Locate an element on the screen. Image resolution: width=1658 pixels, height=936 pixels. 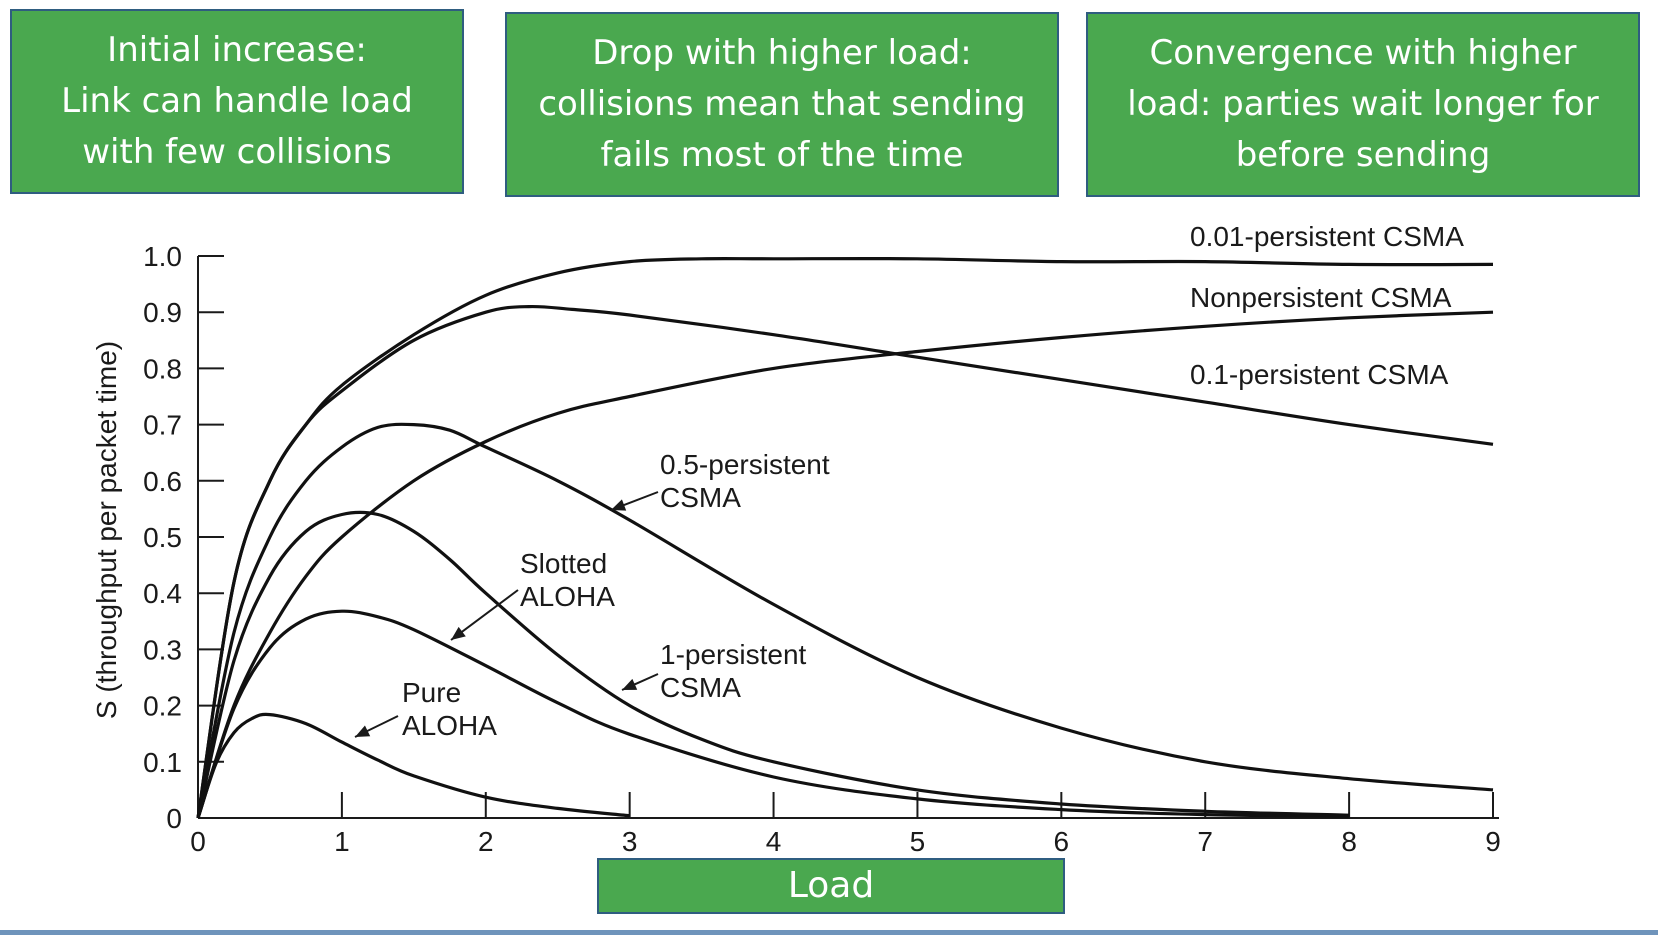
callout-line: before sending is located at coordinates (1363, 155).